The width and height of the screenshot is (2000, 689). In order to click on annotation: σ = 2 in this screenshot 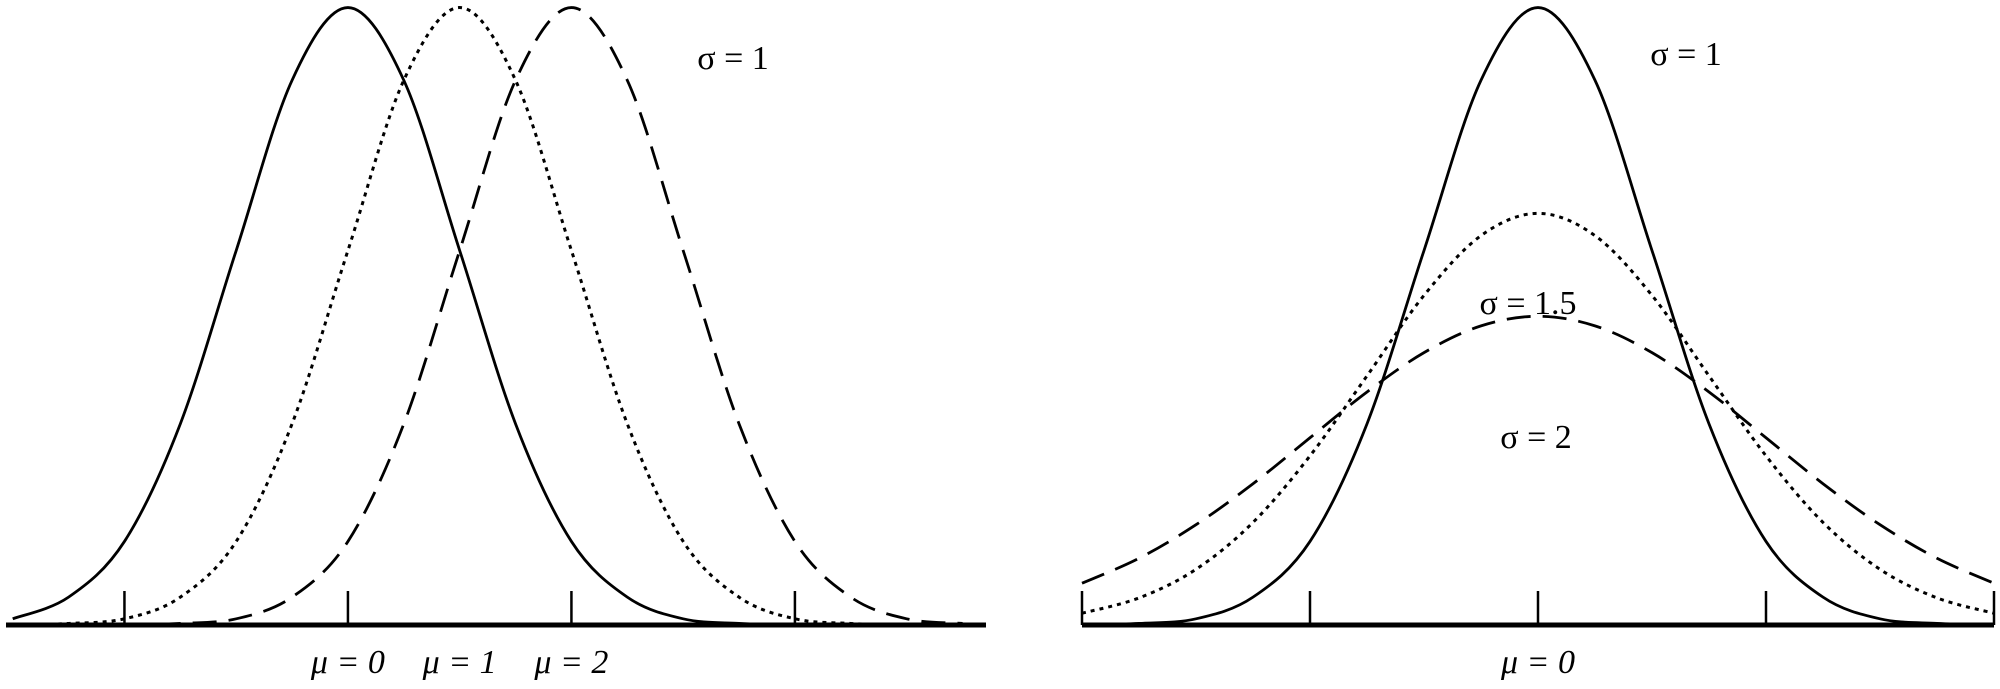, I will do `click(1536, 437)`.